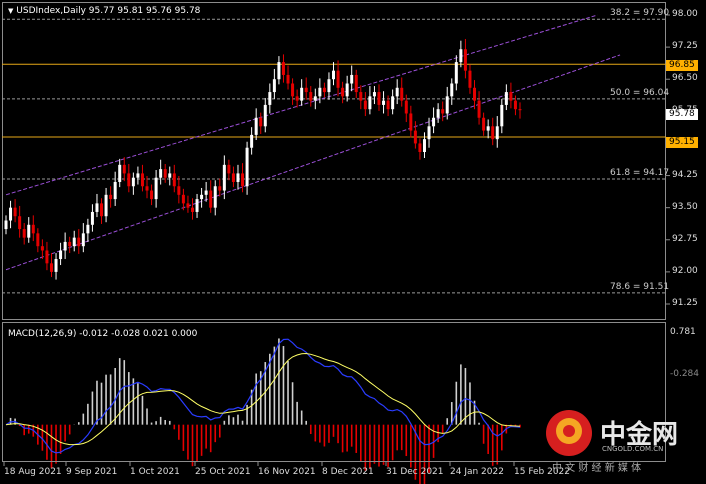  Describe the element at coordinates (640, 286) in the screenshot. I see `fib-label: 78.6 = 91.51` at that location.